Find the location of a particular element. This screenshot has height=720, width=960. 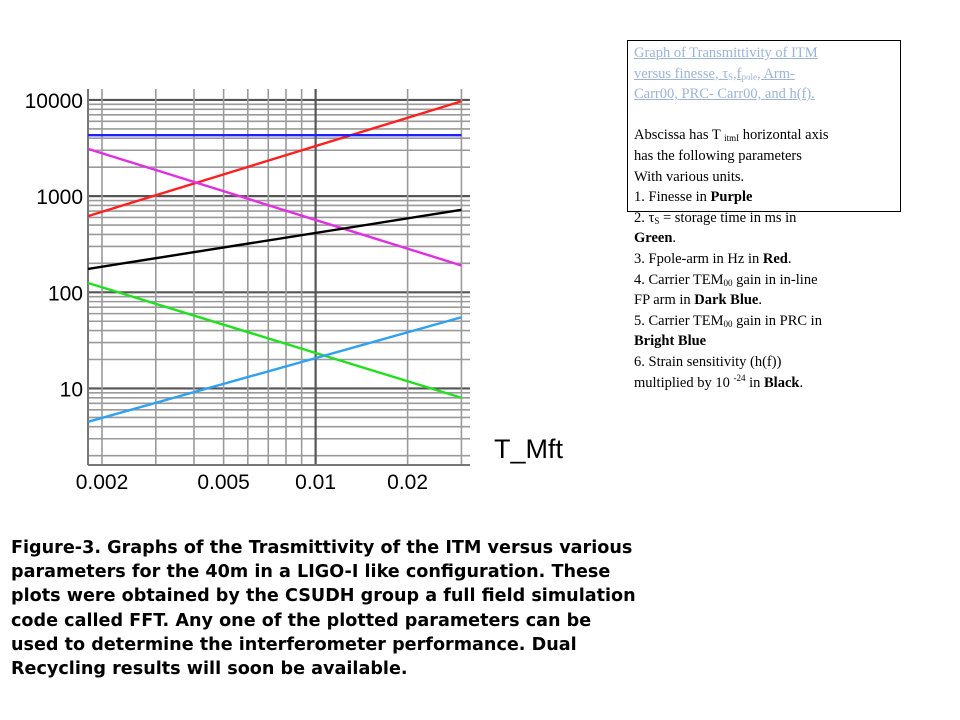

x-axis-label: T_Mft is located at coordinates (529, 449).